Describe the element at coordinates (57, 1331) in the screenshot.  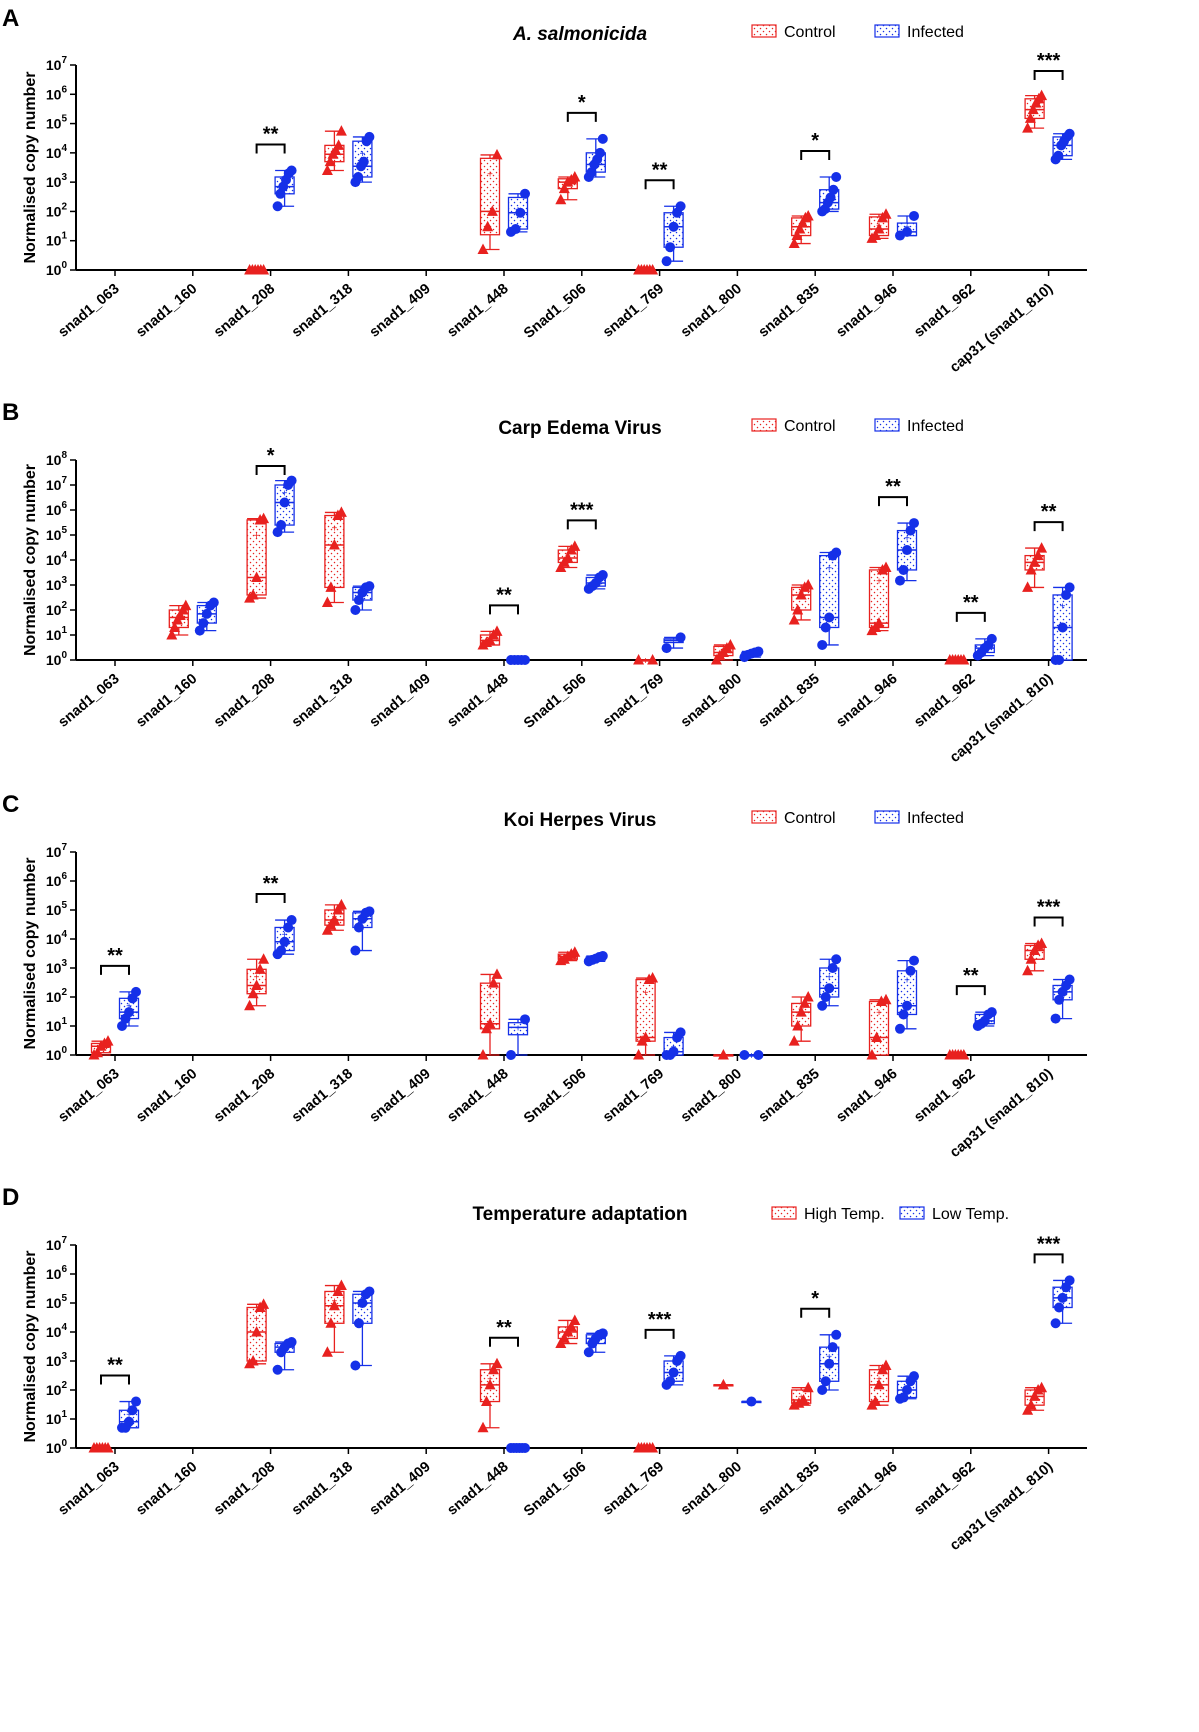
I see `y-tick-label: 10⁴` at that location.